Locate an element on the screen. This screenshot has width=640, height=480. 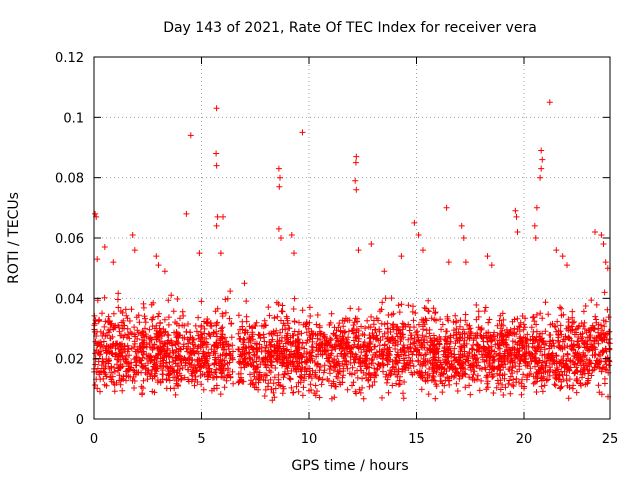
y-axis-label: ROTI / TECUs is located at coordinates (14, 238).